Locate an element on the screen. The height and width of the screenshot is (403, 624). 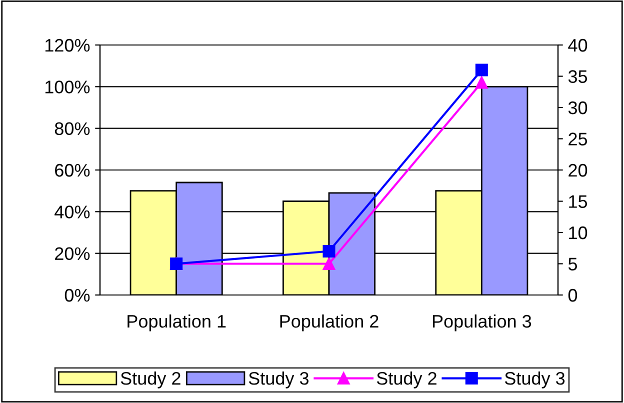
y-tick-label: 60% is located at coordinates (72, 170).